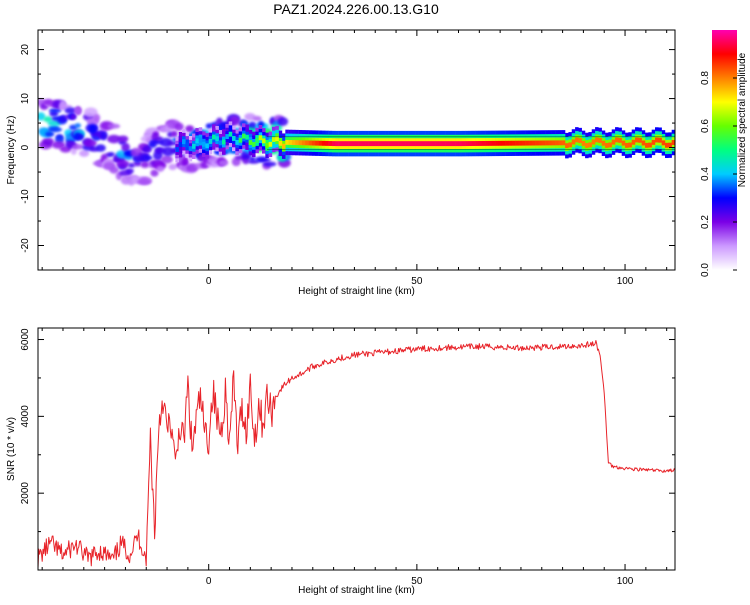 The image size is (750, 605). I want to click on snr-y-axis-label: SNR (10 * v/v), so click(11, 449).